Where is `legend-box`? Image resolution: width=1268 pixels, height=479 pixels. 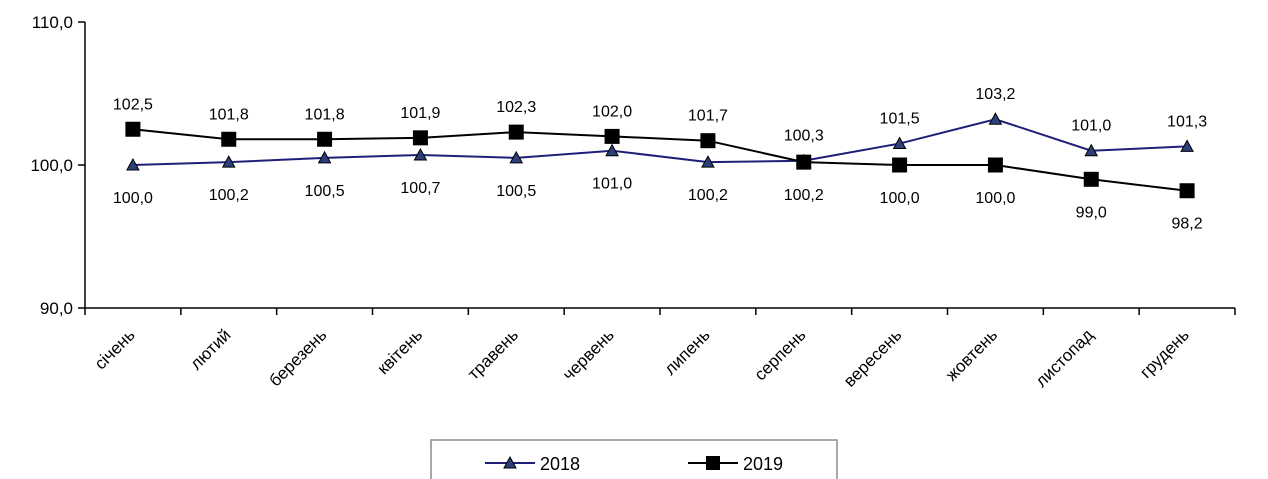 legend-box is located at coordinates (634, 459).